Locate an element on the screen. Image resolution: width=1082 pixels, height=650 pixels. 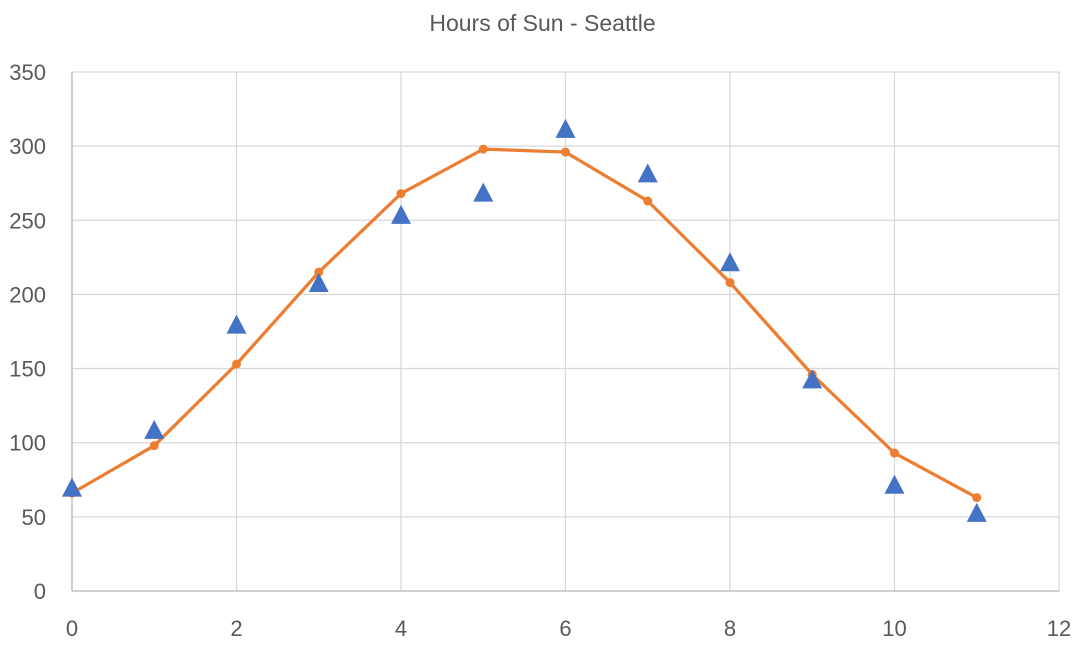
x-tick-label: 4 is located at coordinates (401, 628).